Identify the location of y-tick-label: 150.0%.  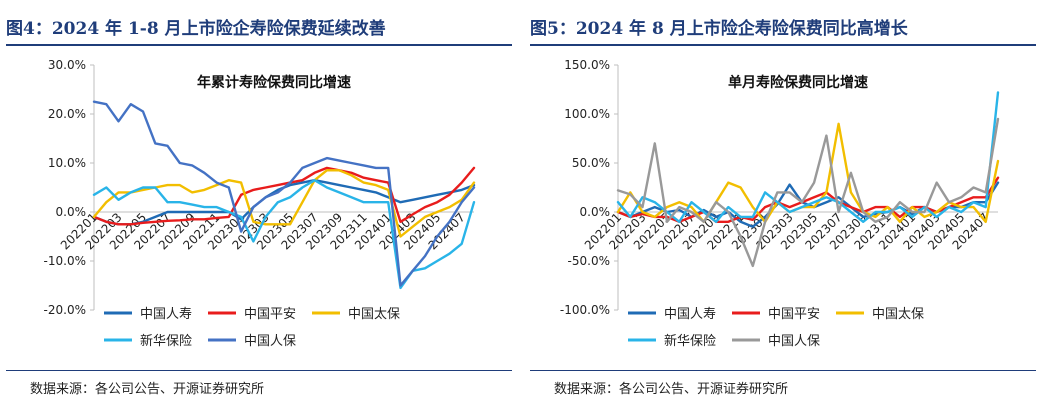
(587, 65).